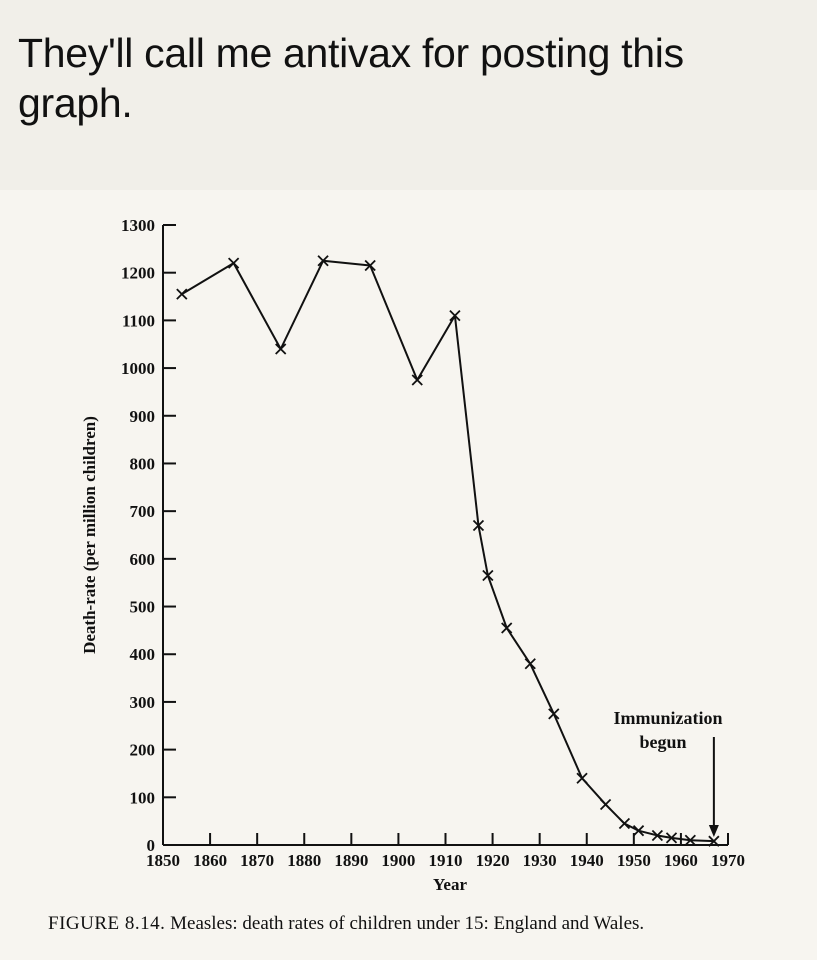 Image resolution: width=817 pixels, height=960 pixels. Describe the element at coordinates (587, 860) in the screenshot. I see `x-tick-label: 1940` at that location.